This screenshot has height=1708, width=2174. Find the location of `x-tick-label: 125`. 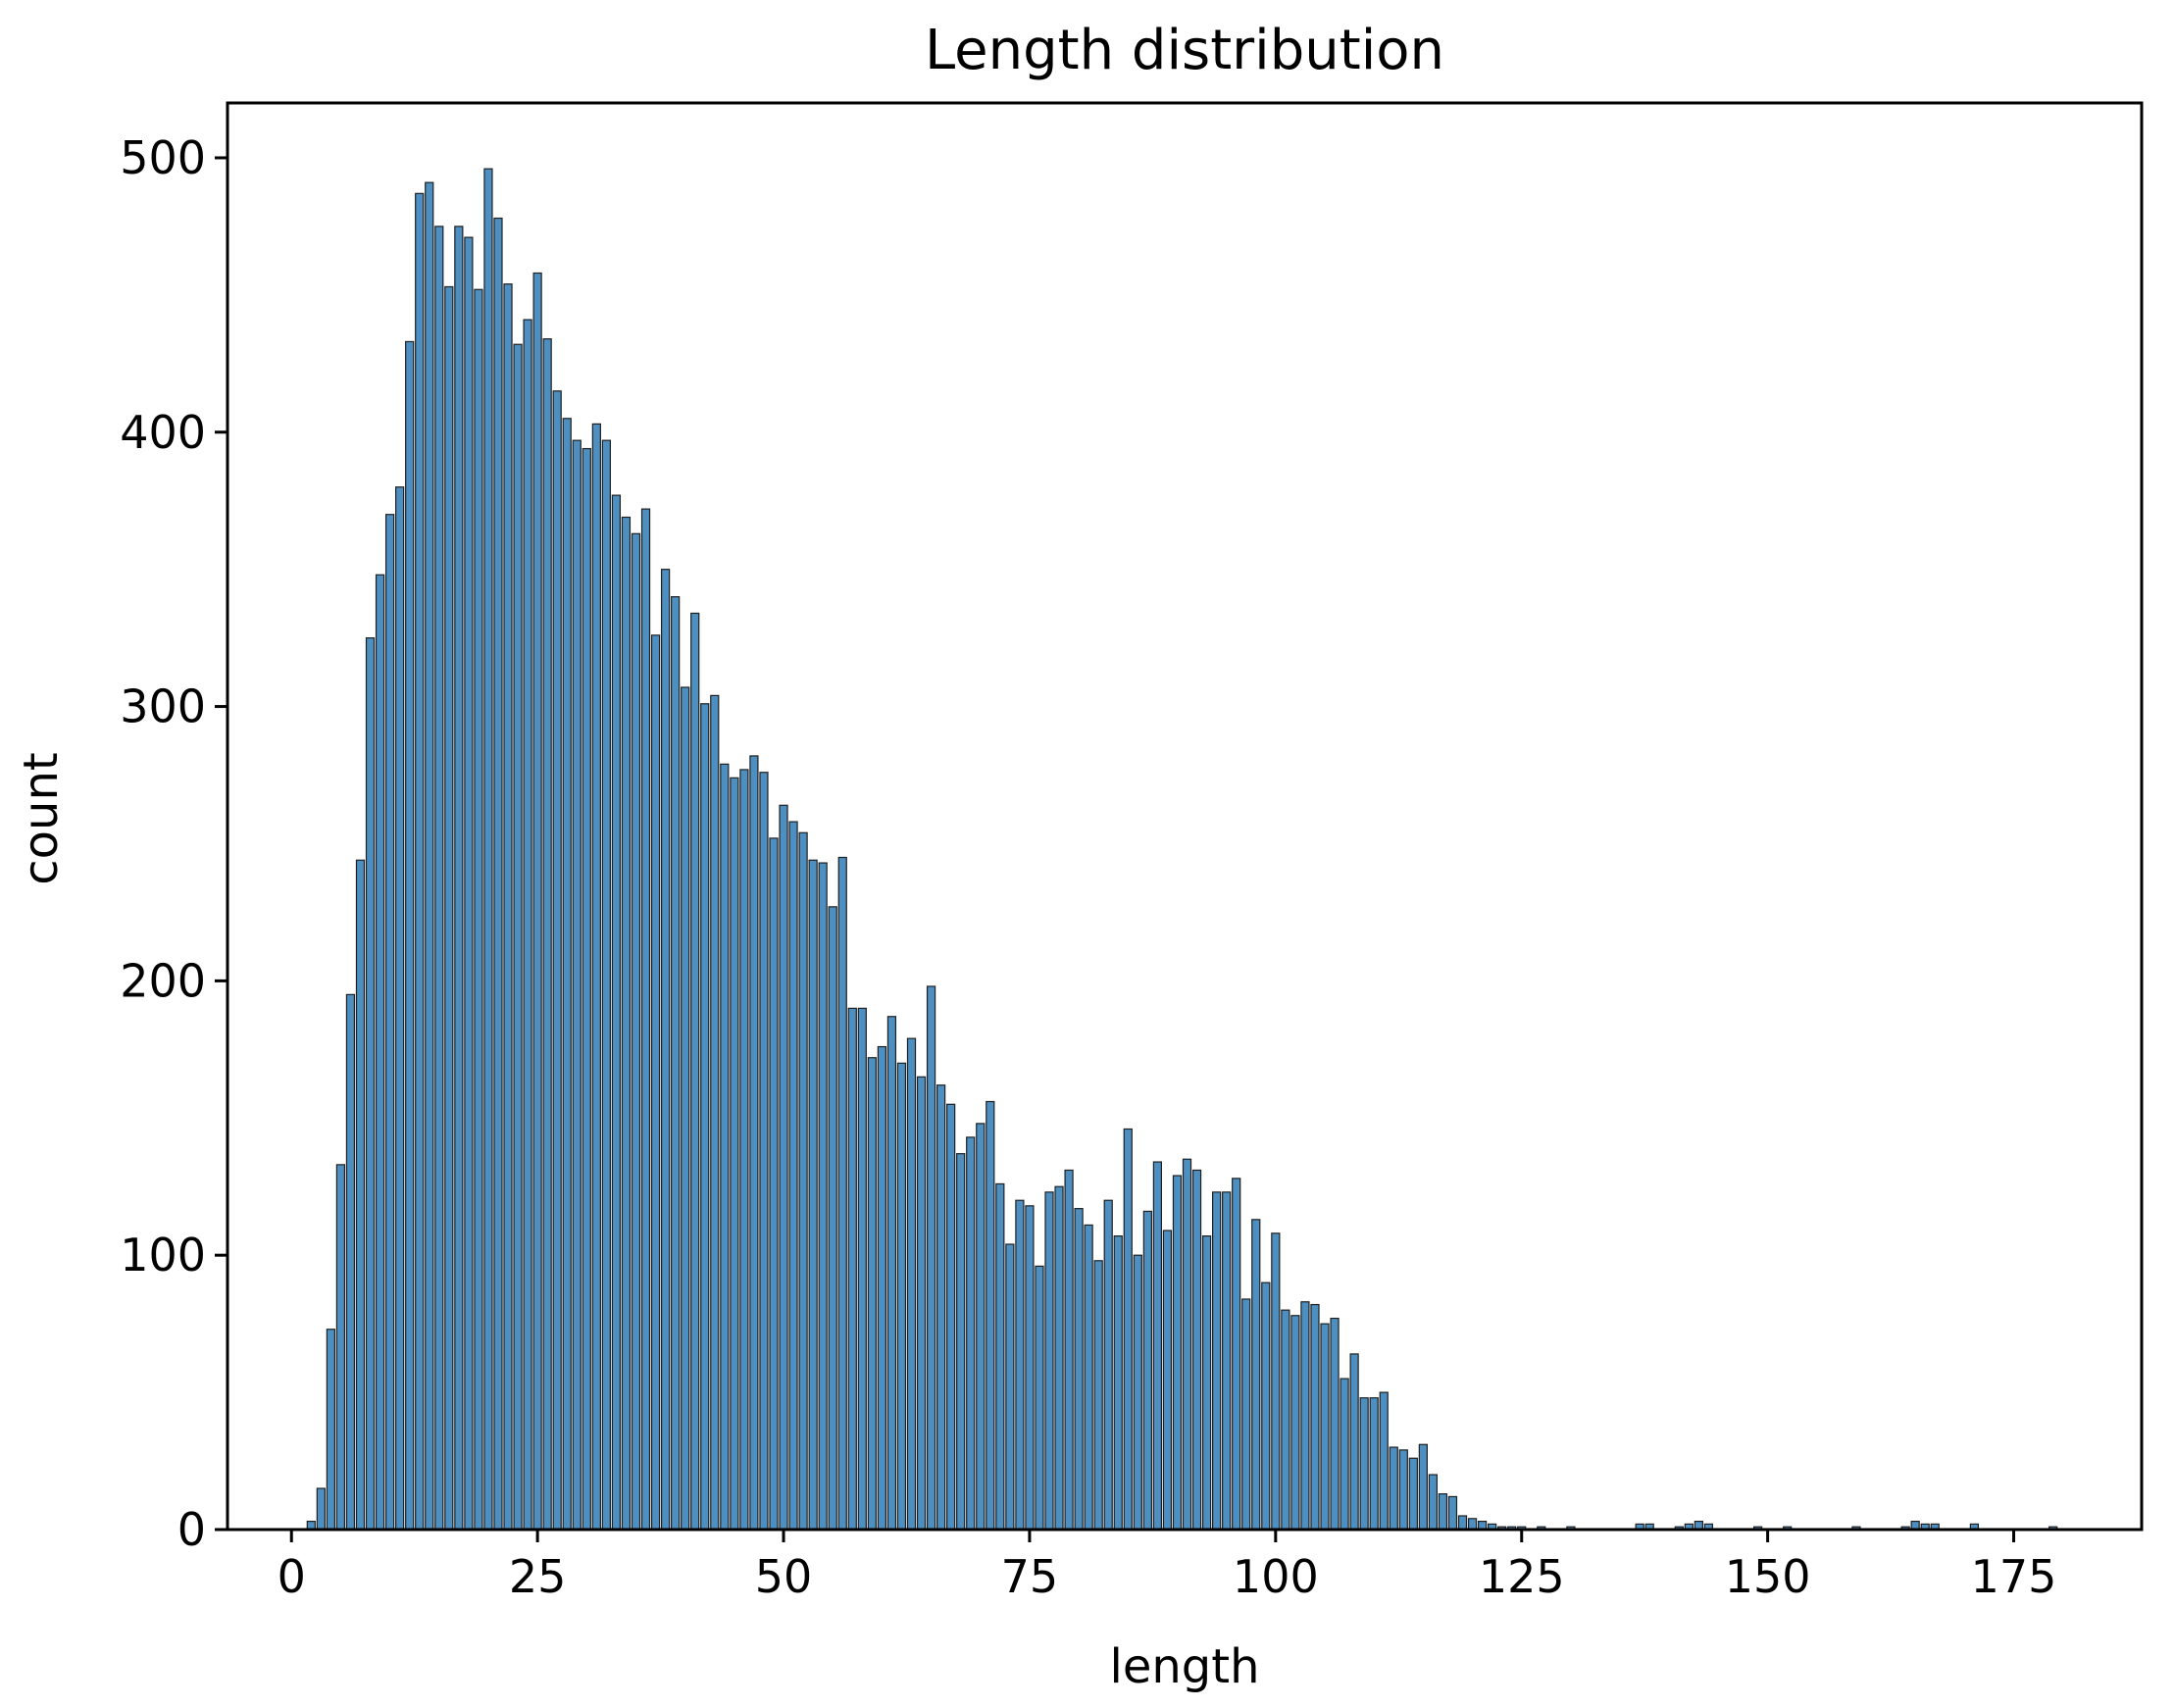

x-tick-label: 125 is located at coordinates (1522, 1576).